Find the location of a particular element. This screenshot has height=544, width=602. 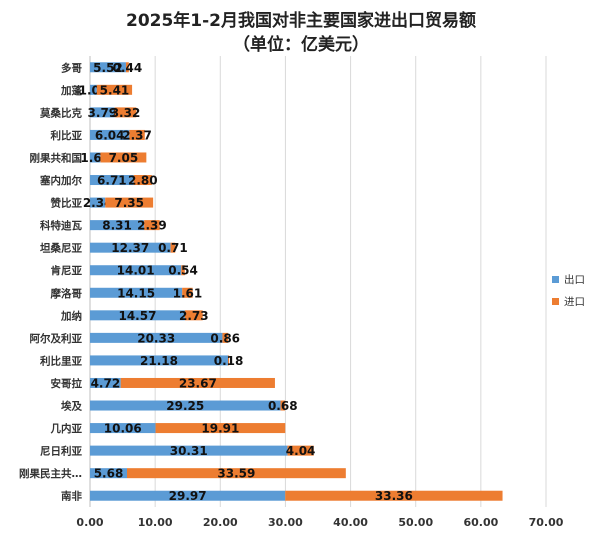

export-data-label: 5.52 is located at coordinates (108, 68).